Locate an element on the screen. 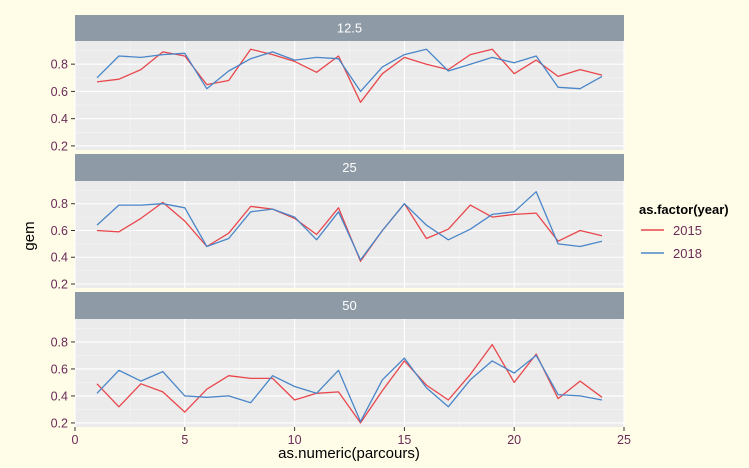 Image resolution: width=749 pixels, height=468 pixels. legend-label-2018: 2018 is located at coordinates (687, 253).